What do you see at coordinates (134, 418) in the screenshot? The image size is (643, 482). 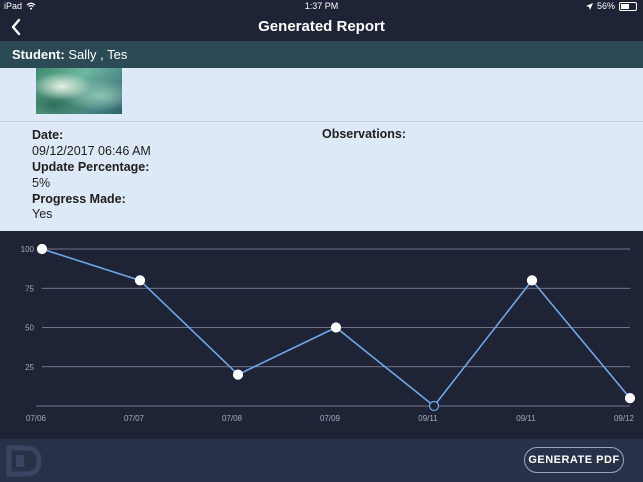 I see `x-tick-label: 07/07` at bounding box center [134, 418].